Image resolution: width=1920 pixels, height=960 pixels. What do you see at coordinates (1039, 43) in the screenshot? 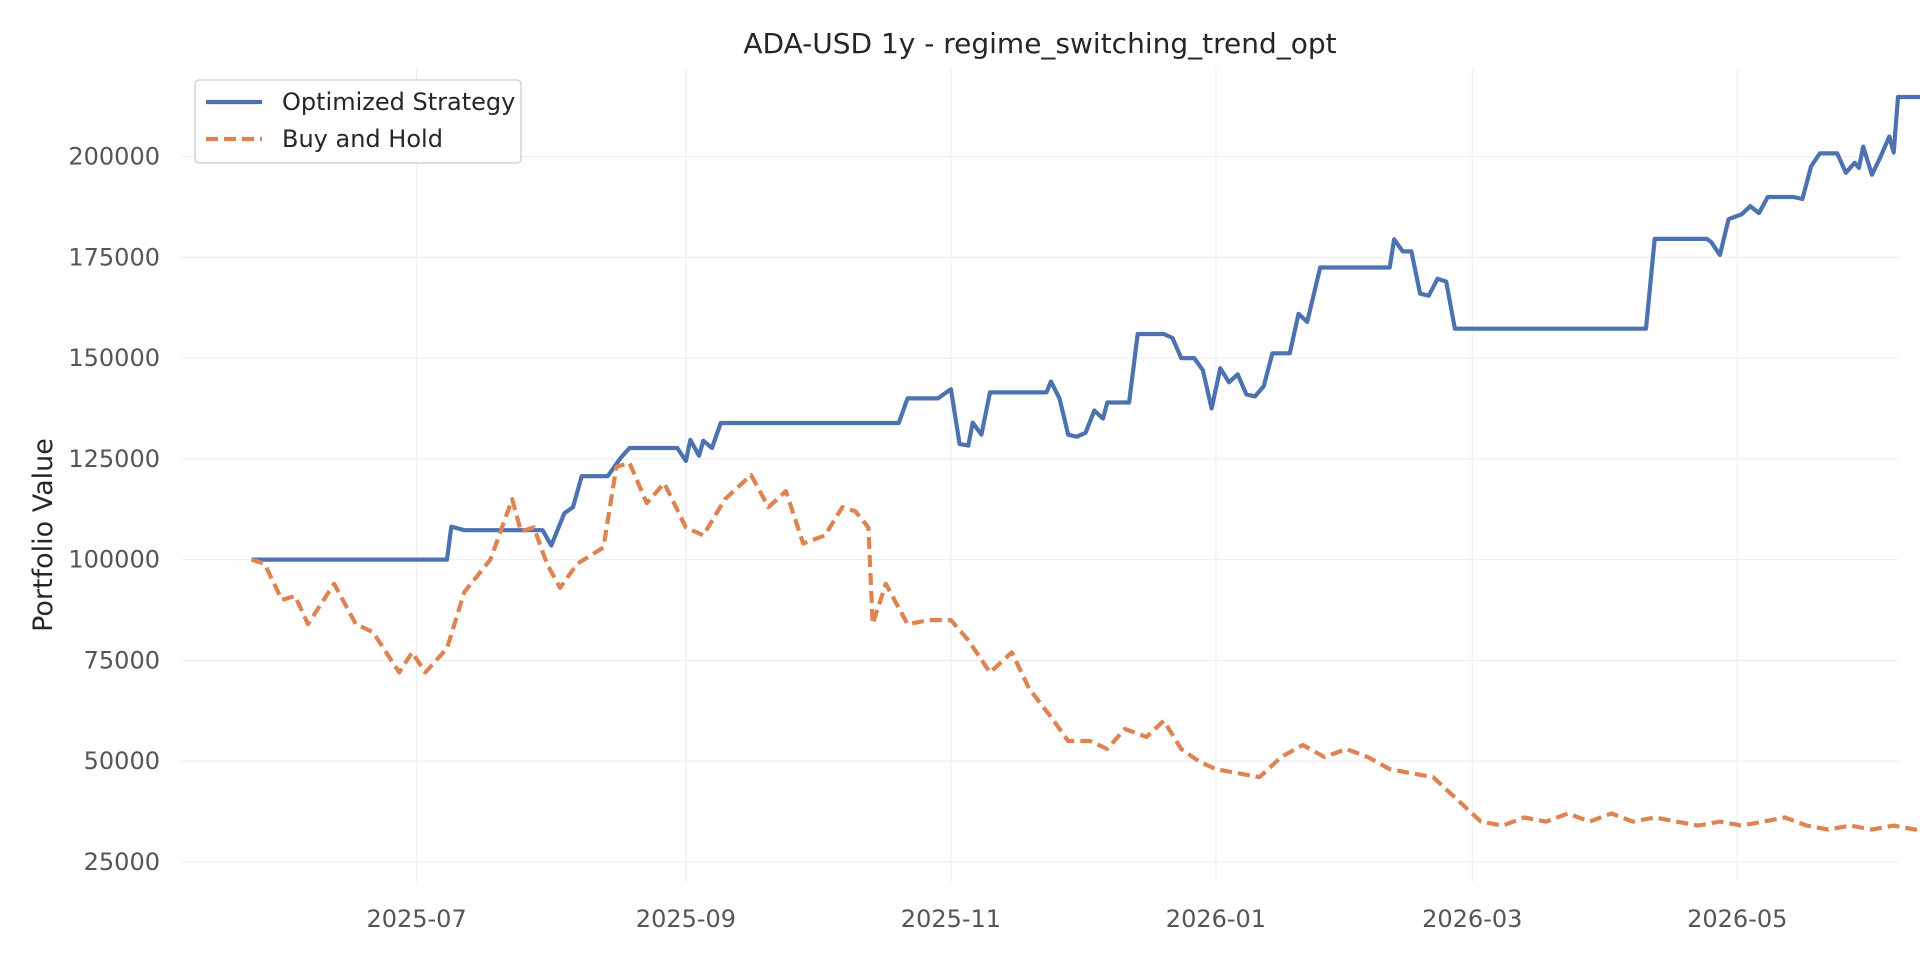
I see `chart-title: ADA-USD 1y - regime_switching_trend_opt` at bounding box center [1039, 43].